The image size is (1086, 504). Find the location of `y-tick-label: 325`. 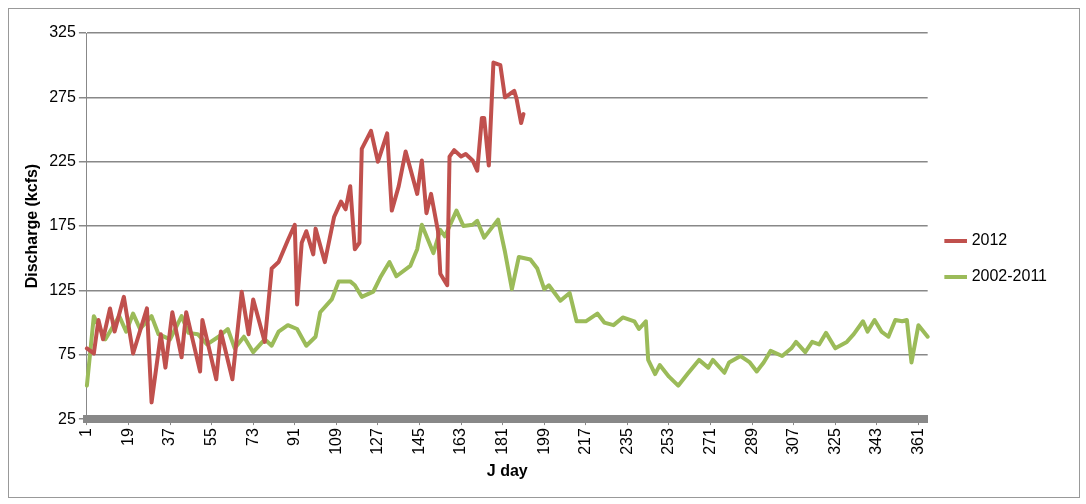

y-tick-label: 325 is located at coordinates (62, 32).